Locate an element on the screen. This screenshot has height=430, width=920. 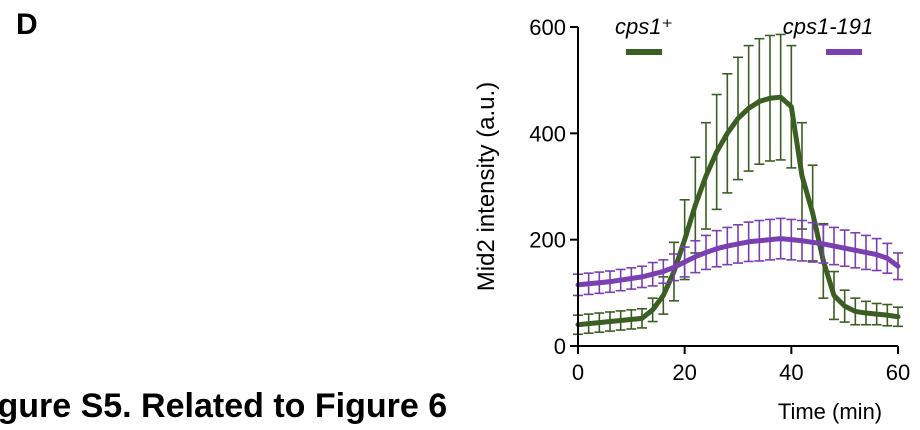
legend-label: cps1-191 is located at coordinates (828, 26).